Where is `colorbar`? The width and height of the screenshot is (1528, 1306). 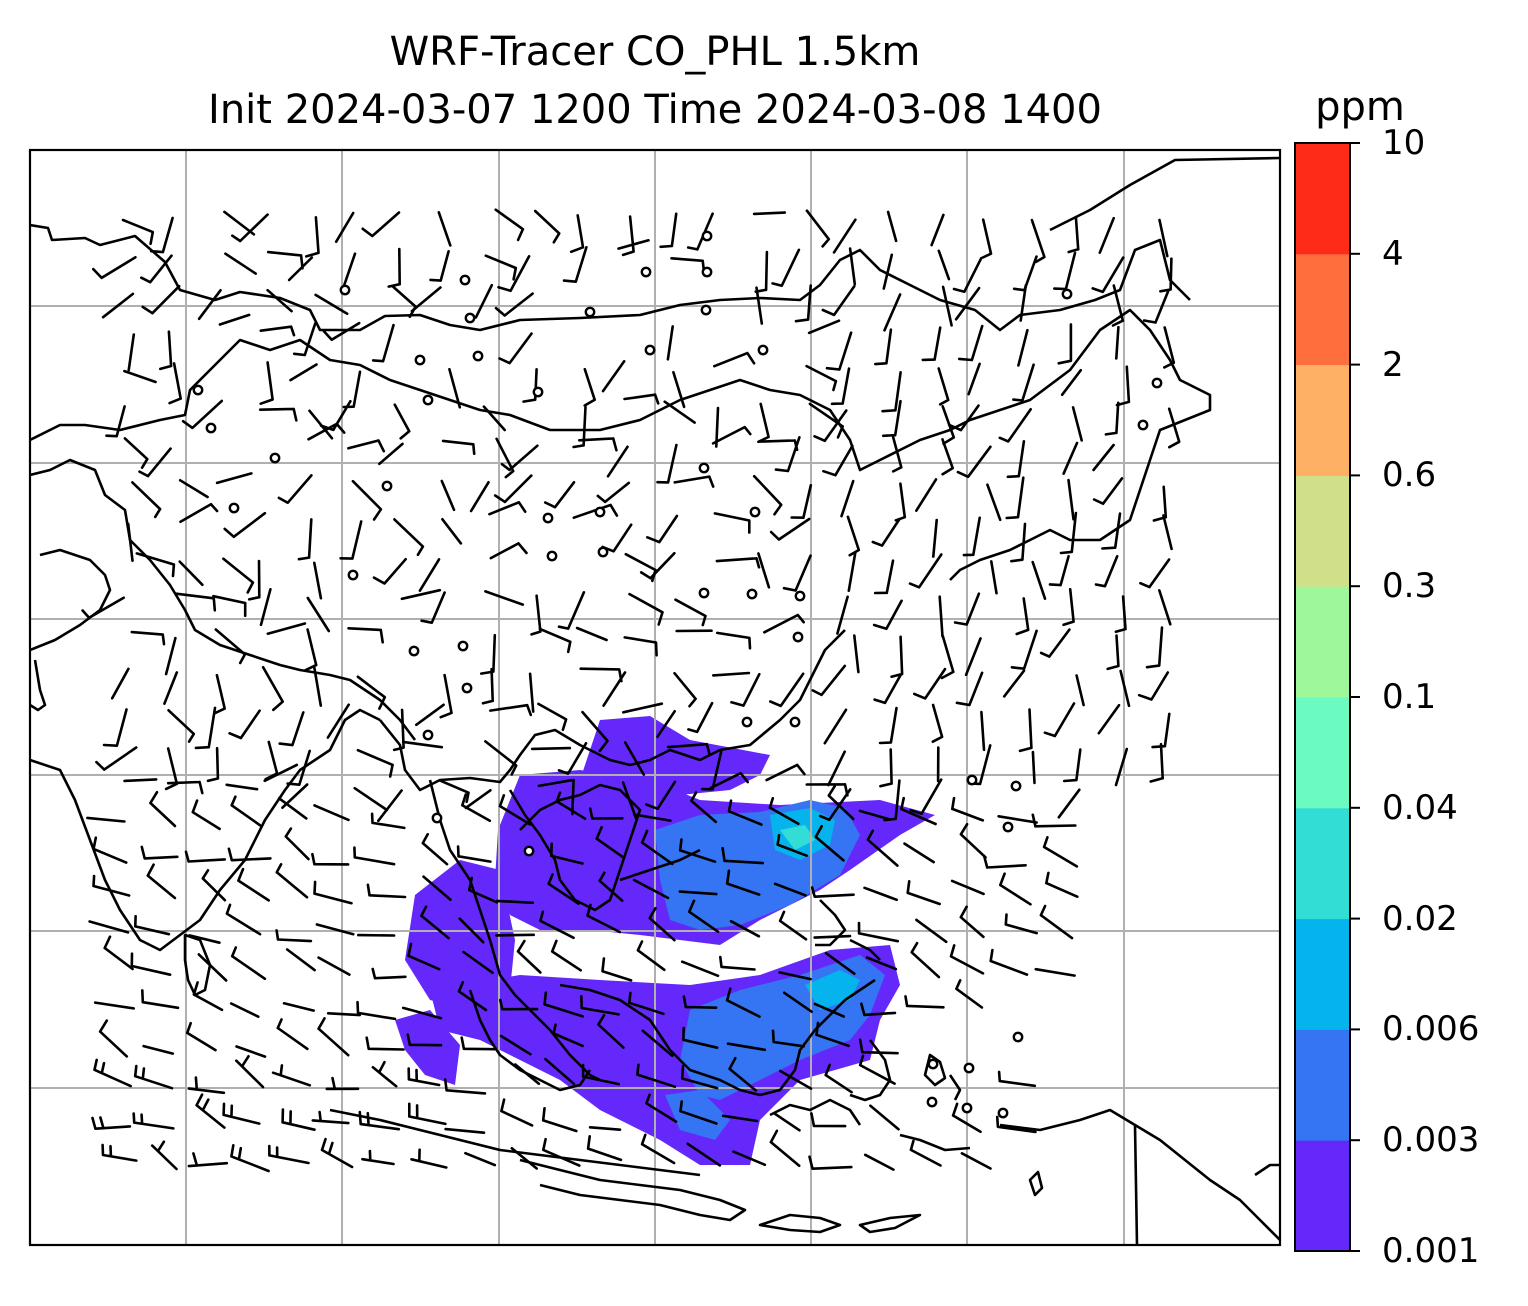 colorbar is located at coordinates (1327, 697).